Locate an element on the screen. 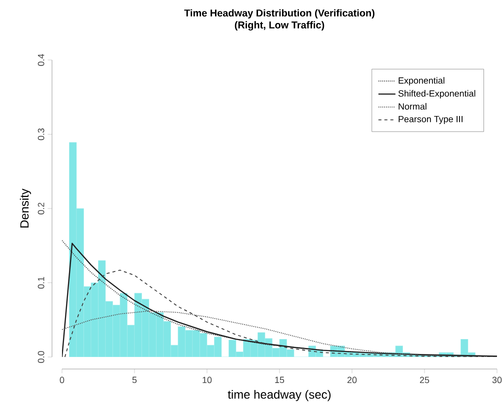 Image resolution: width=502 pixels, height=413 pixels. chart-title: Time Headway Distribution (Verification) is located at coordinates (279, 13).